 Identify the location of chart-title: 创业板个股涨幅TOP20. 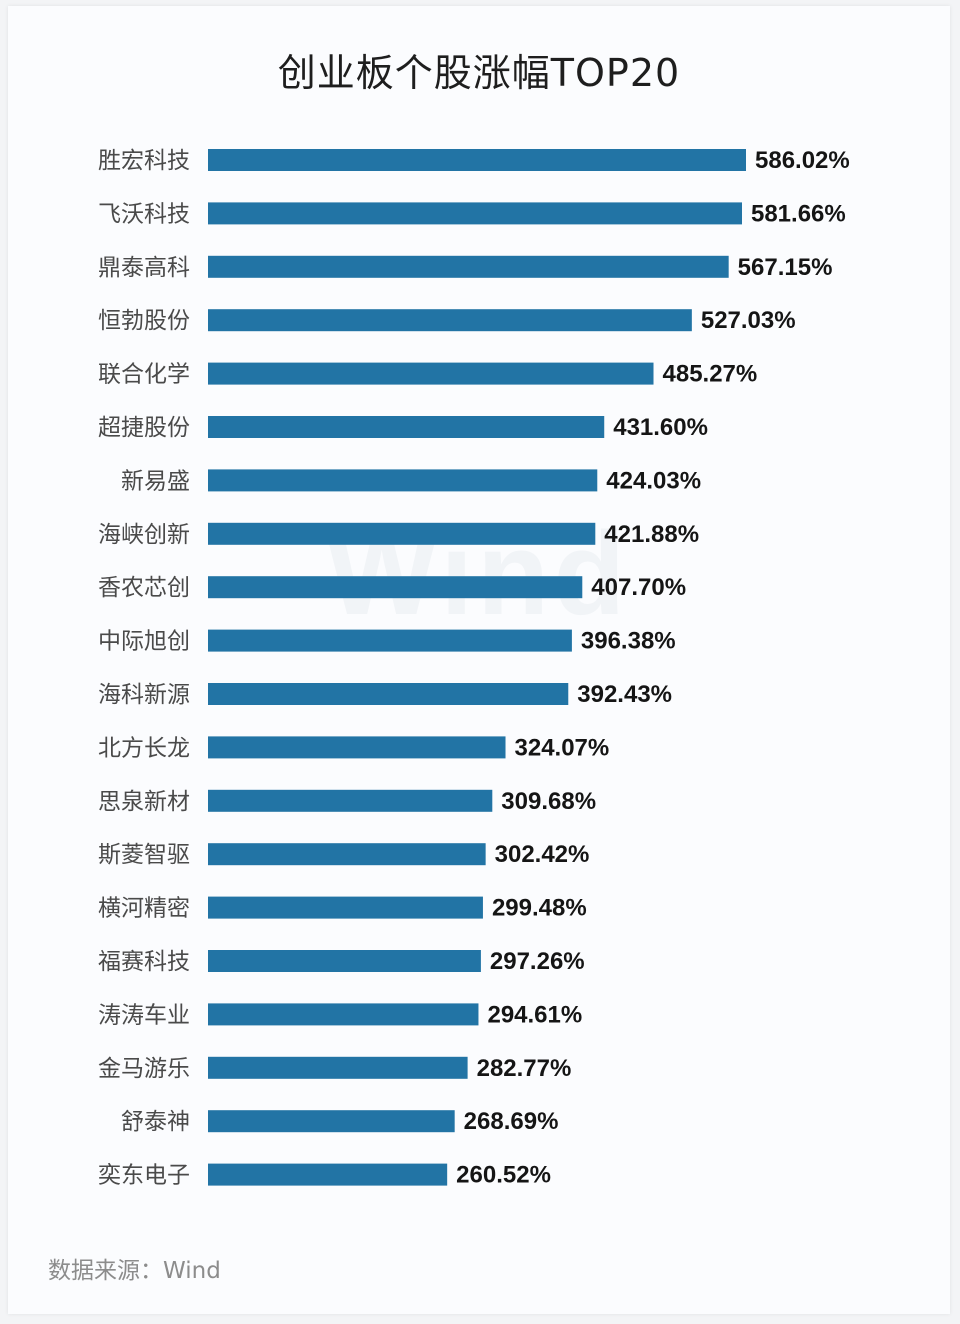
(479, 73).